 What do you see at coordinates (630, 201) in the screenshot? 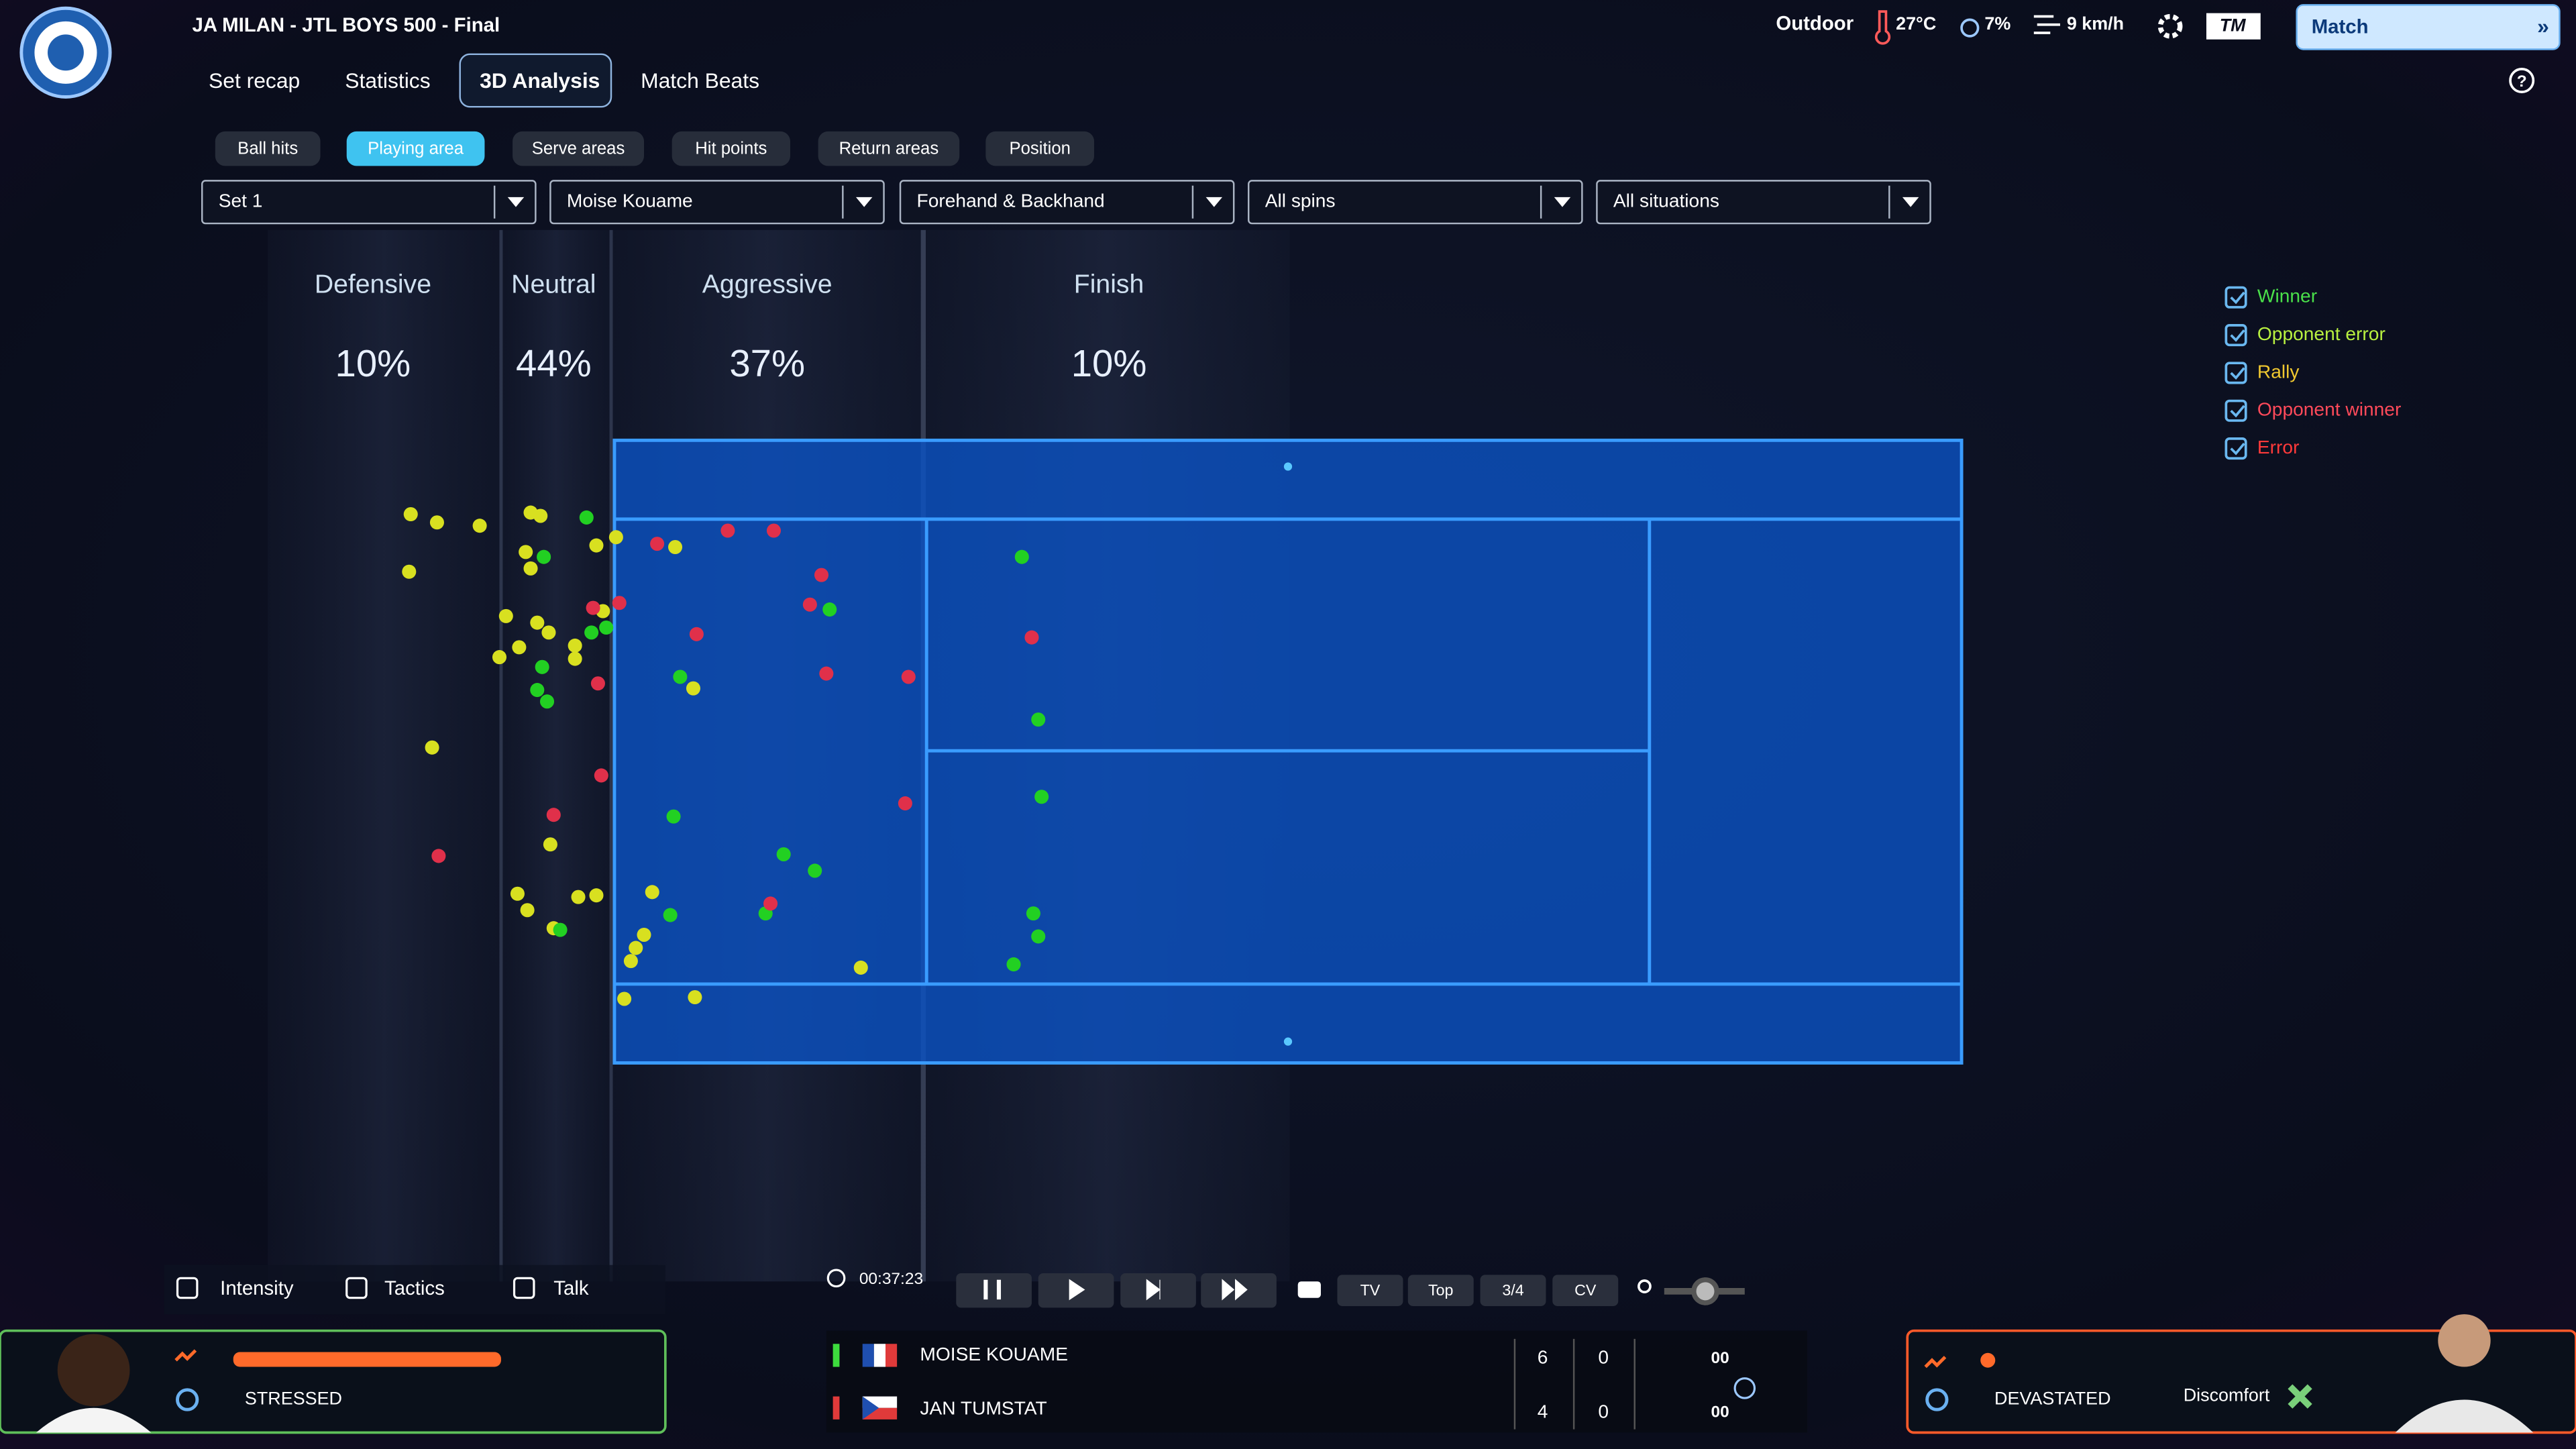
I see `filter-value: Moise Kouame` at bounding box center [630, 201].